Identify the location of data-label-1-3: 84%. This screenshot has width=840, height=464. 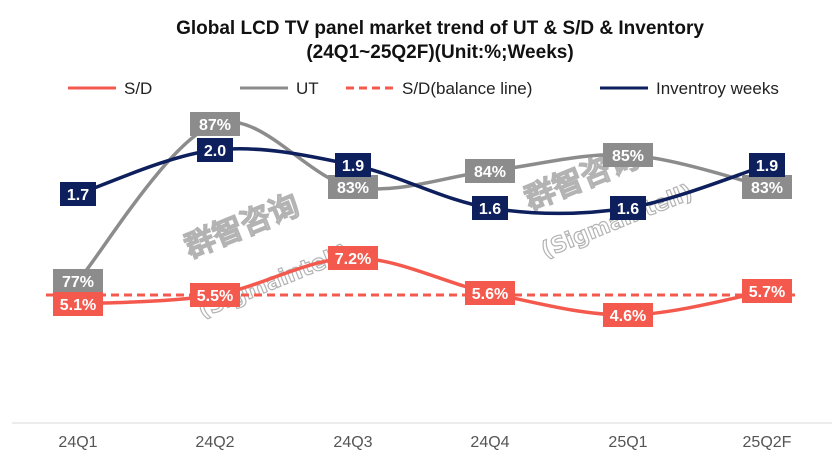
(490, 171).